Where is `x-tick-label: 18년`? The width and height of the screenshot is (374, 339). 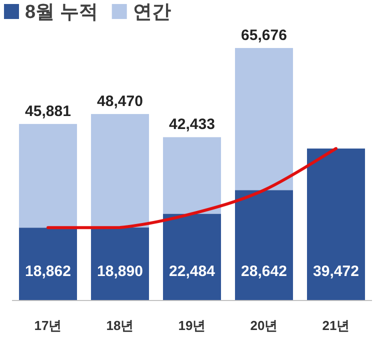 x-tick-label: 18년 is located at coordinates (120, 325).